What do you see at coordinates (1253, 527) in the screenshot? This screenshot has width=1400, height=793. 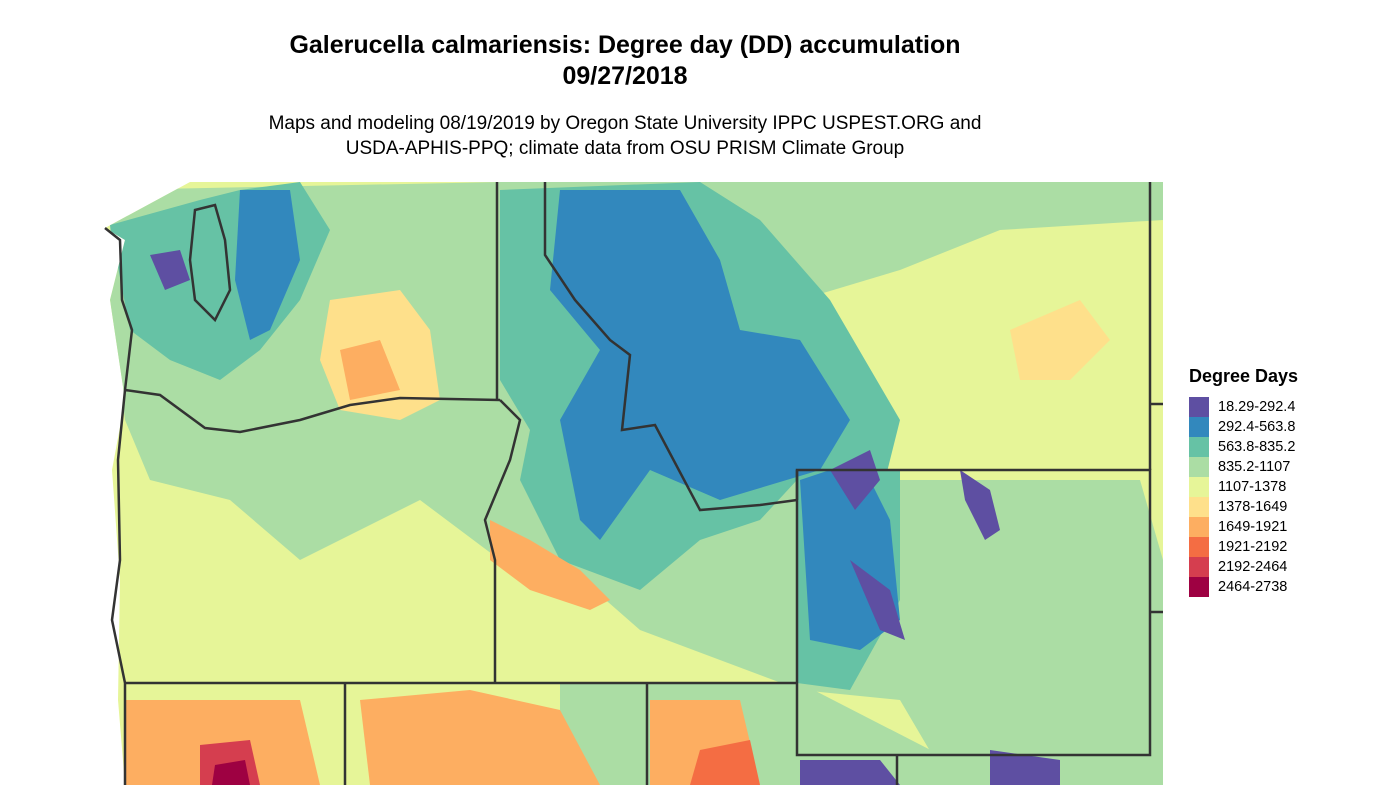 I see `legend-label: 1649-1921` at bounding box center [1253, 527].